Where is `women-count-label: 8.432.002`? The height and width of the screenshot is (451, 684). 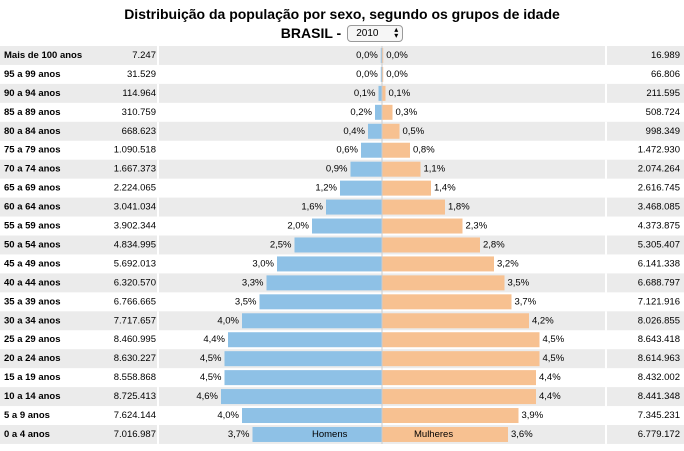
women-count-label: 8.432.002 is located at coordinates (659, 377).